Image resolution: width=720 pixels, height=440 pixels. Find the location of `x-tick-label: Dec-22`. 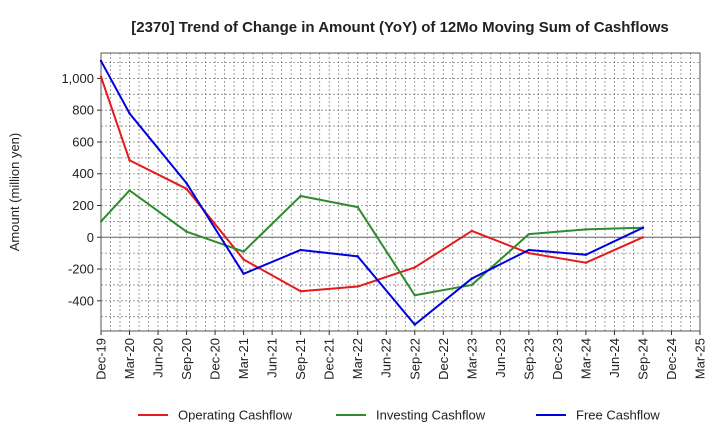

x-tick-label: Dec-22 is located at coordinates (443, 359).